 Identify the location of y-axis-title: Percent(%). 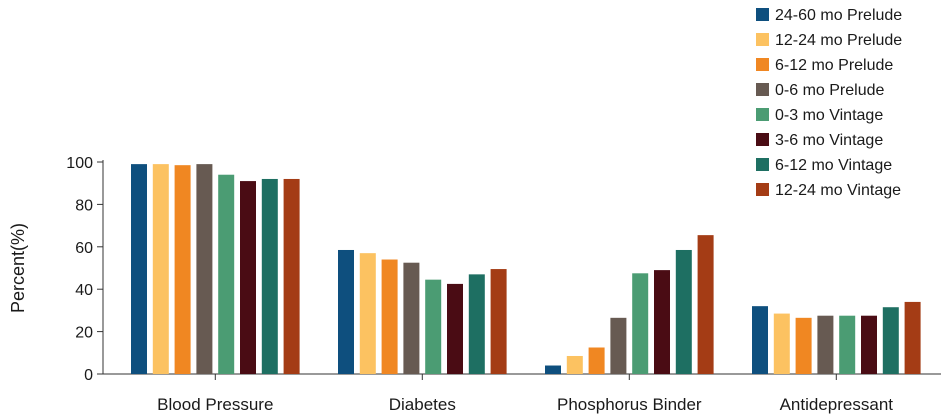
(18, 268).